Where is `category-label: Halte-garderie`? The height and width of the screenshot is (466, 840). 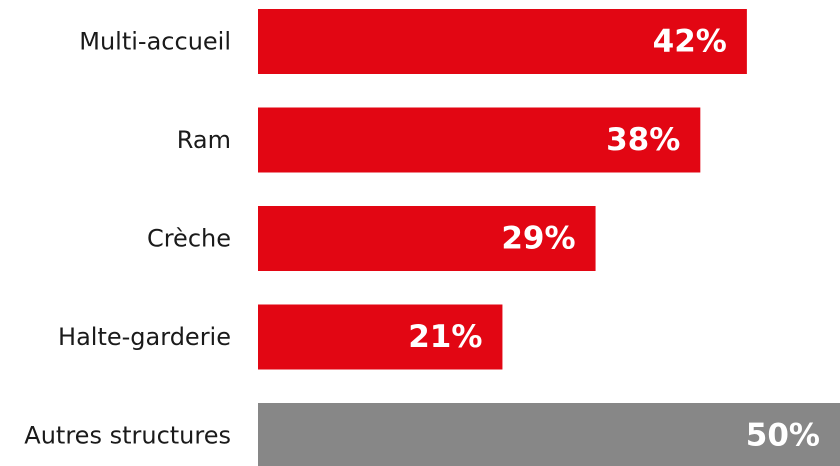 category-label: Halte-garderie is located at coordinates (144, 337).